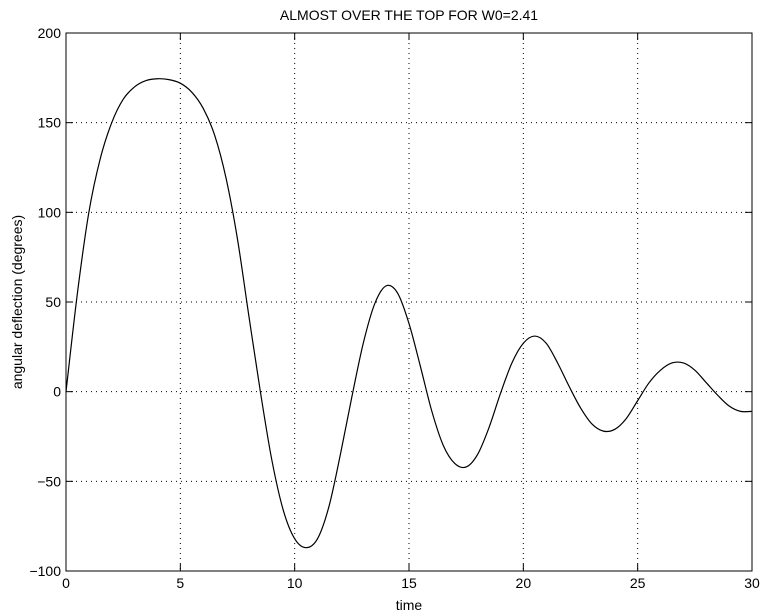 This screenshot has width=762, height=616. What do you see at coordinates (50, 123) in the screenshot?
I see `y-tick-label: 150` at bounding box center [50, 123].